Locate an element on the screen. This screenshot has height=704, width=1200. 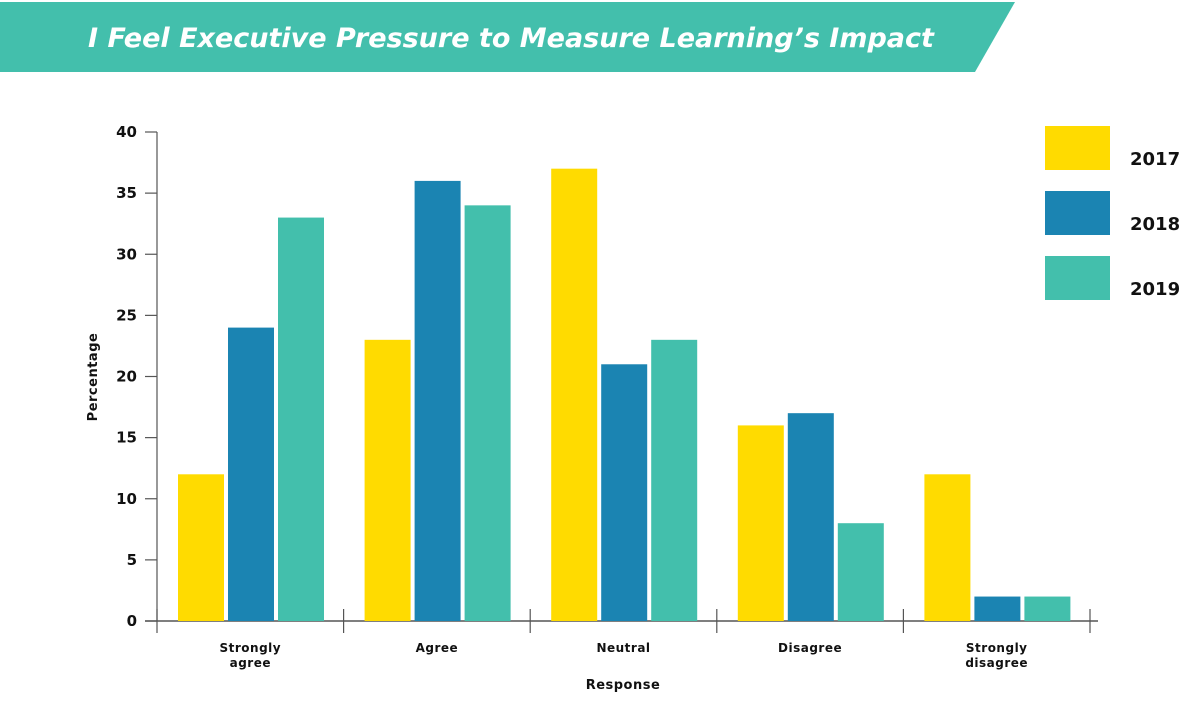
legend-label-2017: 2017 is located at coordinates (1155, 159).